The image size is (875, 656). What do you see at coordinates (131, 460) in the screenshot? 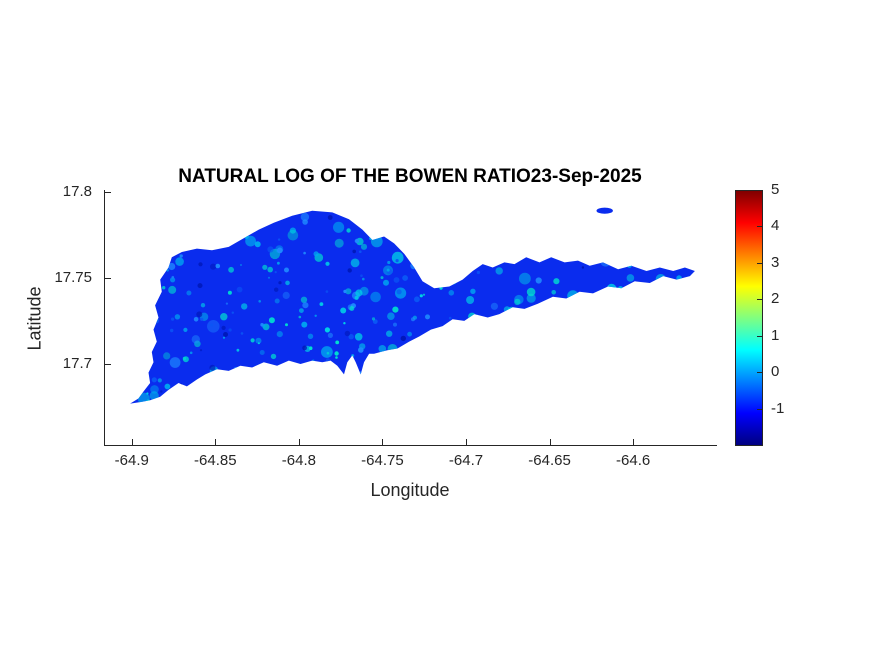
I see `x-tick-label: -64.9` at bounding box center [131, 460].